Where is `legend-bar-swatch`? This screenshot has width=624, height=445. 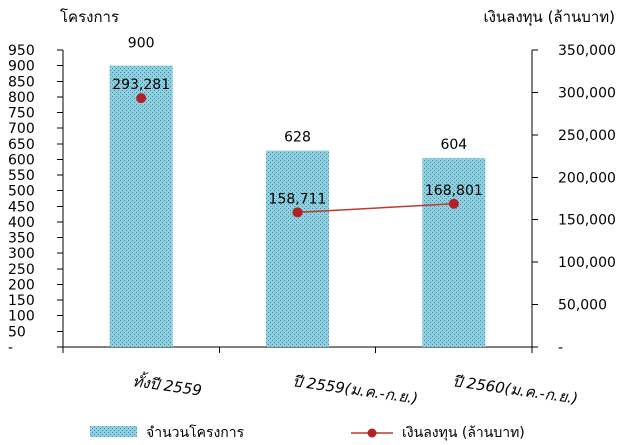 legend-bar-swatch is located at coordinates (113, 431).